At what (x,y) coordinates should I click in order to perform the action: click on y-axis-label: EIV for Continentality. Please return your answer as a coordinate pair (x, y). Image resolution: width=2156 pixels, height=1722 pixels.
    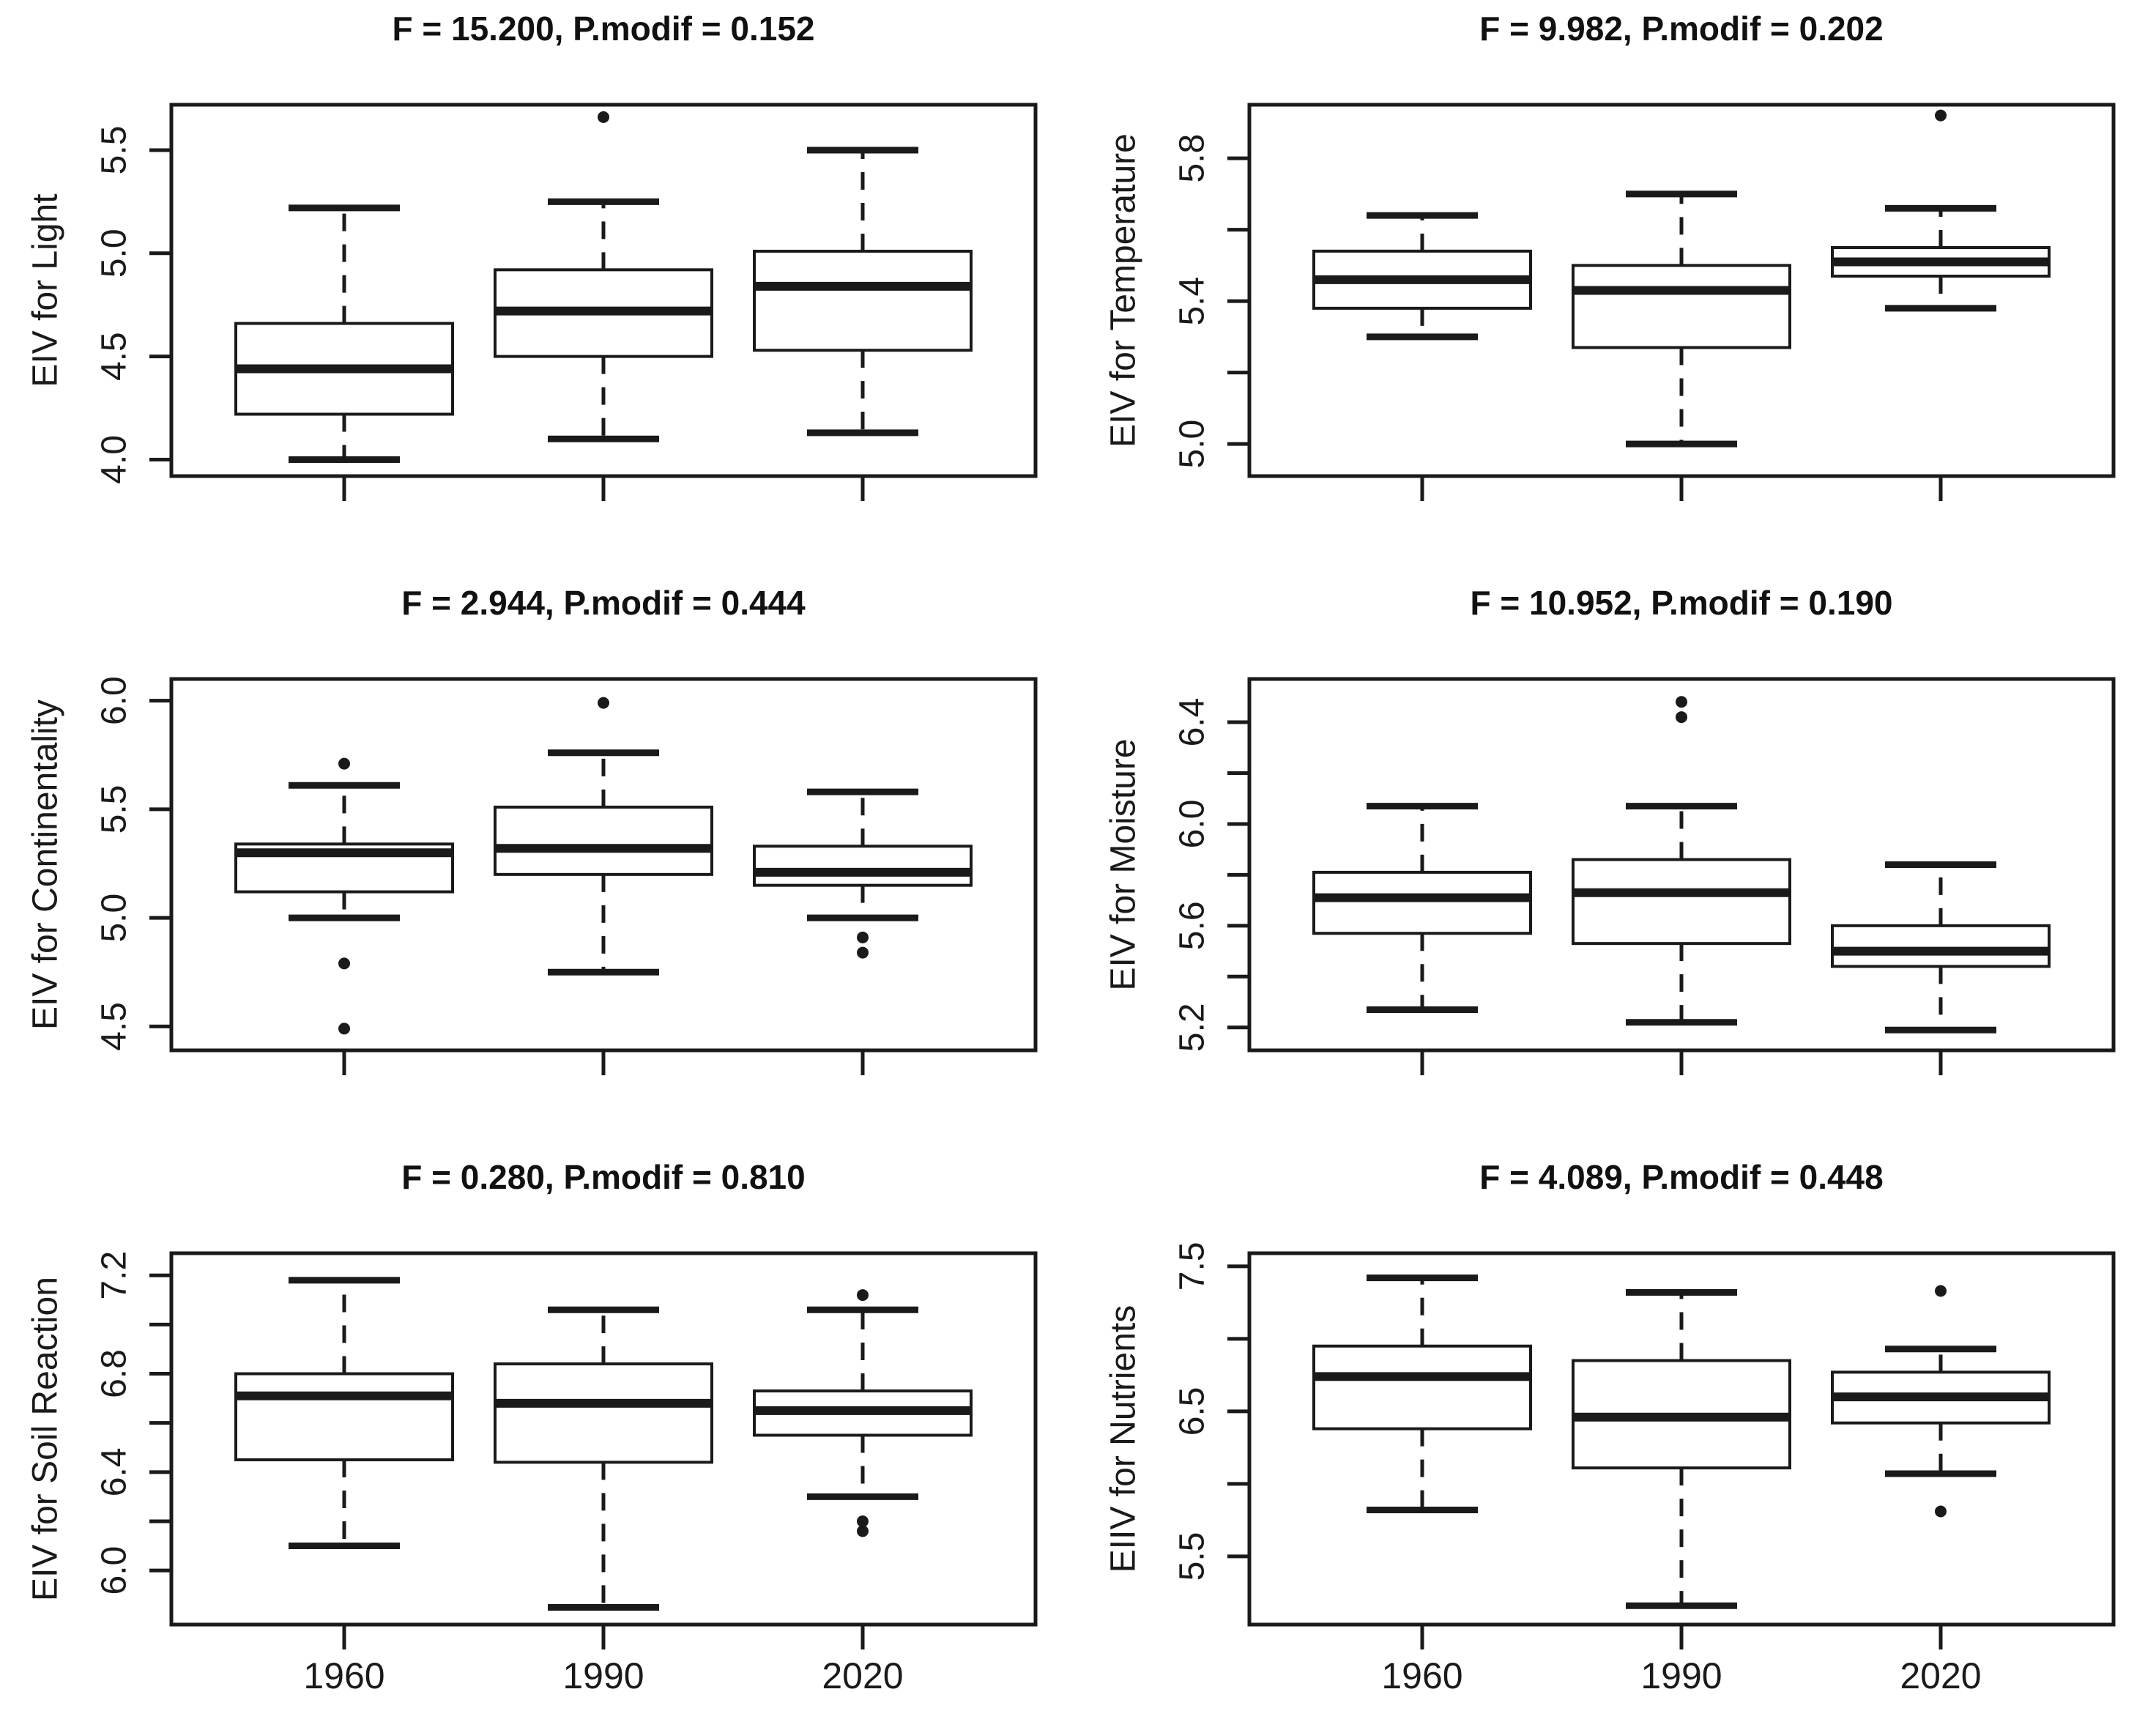
    Looking at the image, I should click on (46, 864).